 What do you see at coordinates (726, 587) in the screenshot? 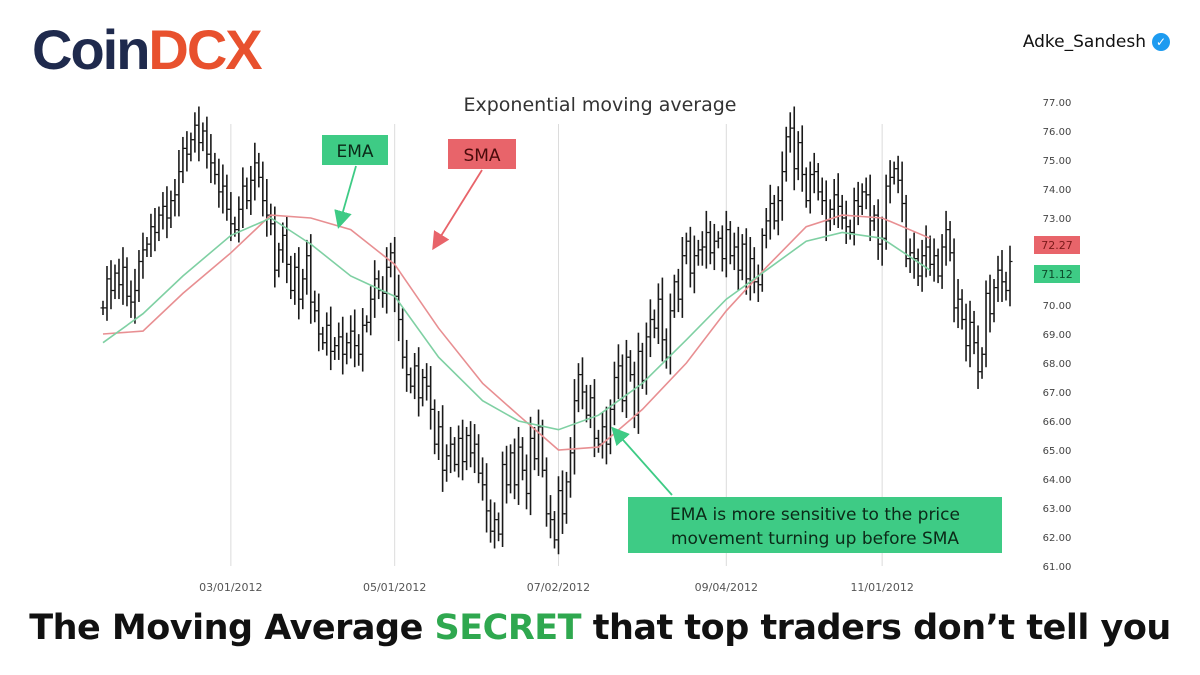
I see `x-tick-label: 09/04/2012` at bounding box center [726, 587].